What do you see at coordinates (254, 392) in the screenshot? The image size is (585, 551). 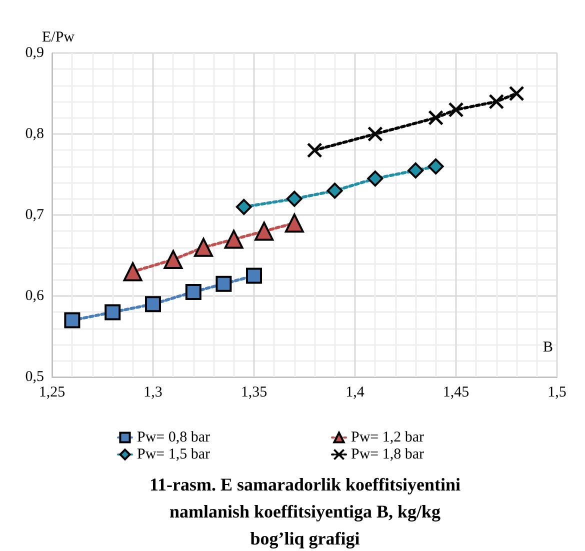 I see `x-tick-label: 1,35` at bounding box center [254, 392].